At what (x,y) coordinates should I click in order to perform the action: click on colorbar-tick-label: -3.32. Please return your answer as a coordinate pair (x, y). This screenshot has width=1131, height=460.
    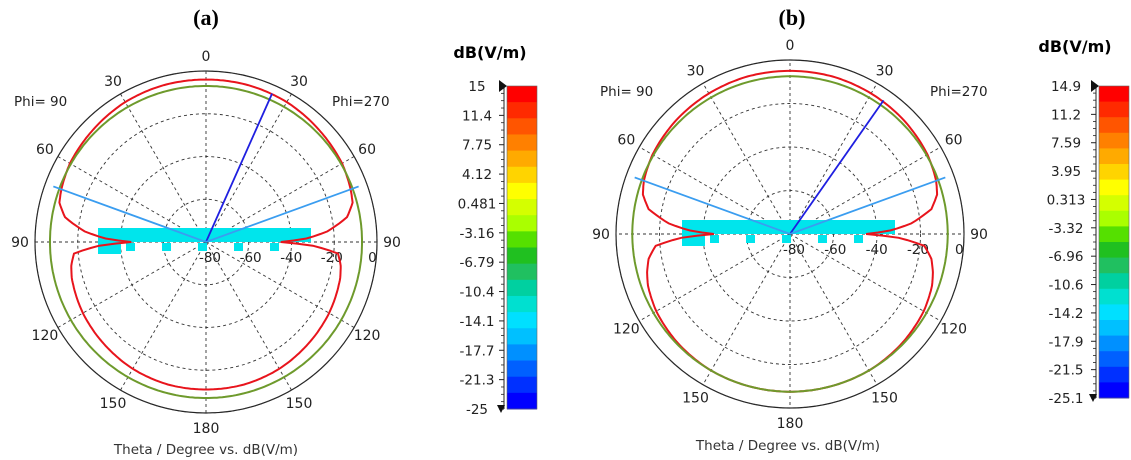
    Looking at the image, I should click on (1066, 229).